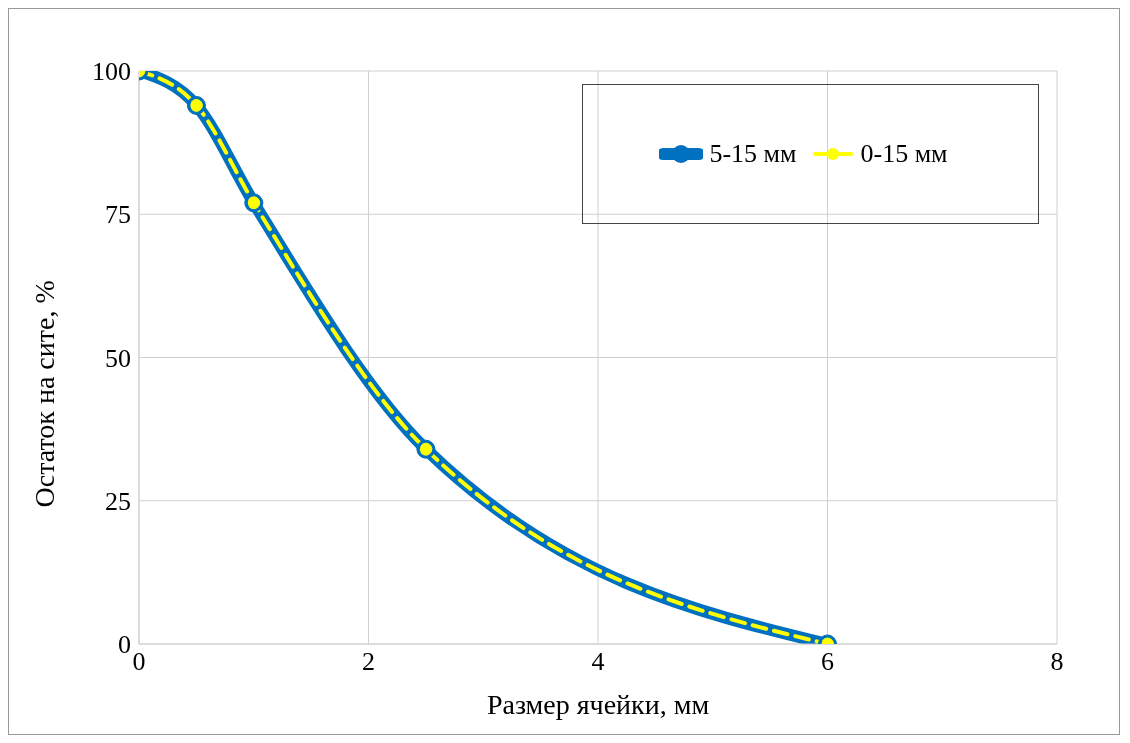 The height and width of the screenshot is (743, 1130). What do you see at coordinates (598, 704) in the screenshot?
I see `x-axis-title: Размер ячейки, мм` at bounding box center [598, 704].